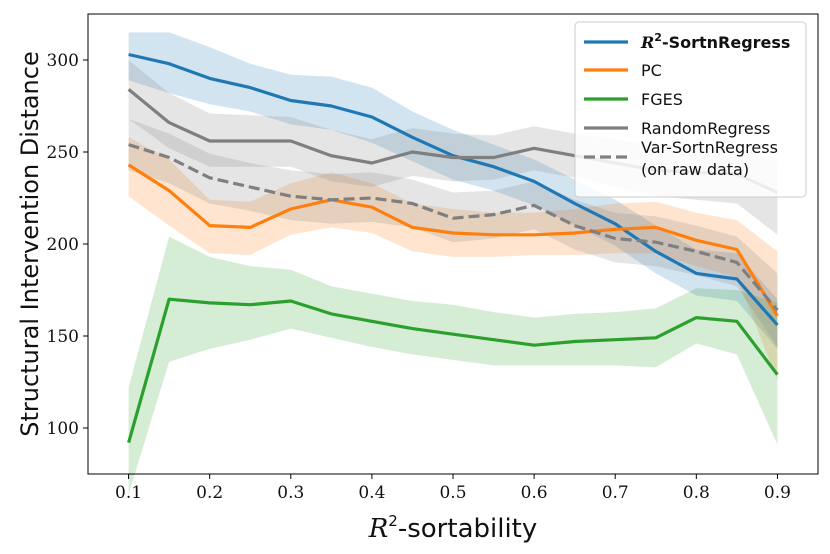 Image resolution: width=830 pixels, height=554 pixels. Describe the element at coordinates (209, 493) in the screenshot. I see `x-tick-label: 0.2` at that location.